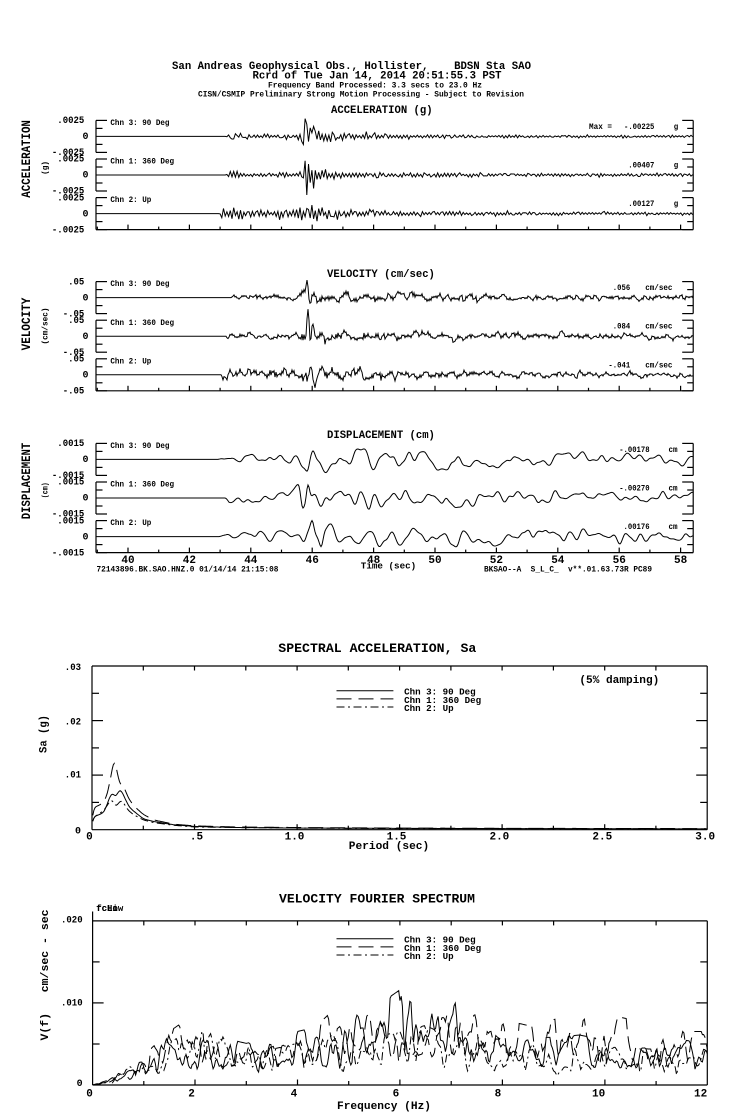 The width and height of the screenshot is (739, 1115). What do you see at coordinates (619, 681) in the screenshot?
I see `svg-text: (5% damping)` at bounding box center [619, 681].